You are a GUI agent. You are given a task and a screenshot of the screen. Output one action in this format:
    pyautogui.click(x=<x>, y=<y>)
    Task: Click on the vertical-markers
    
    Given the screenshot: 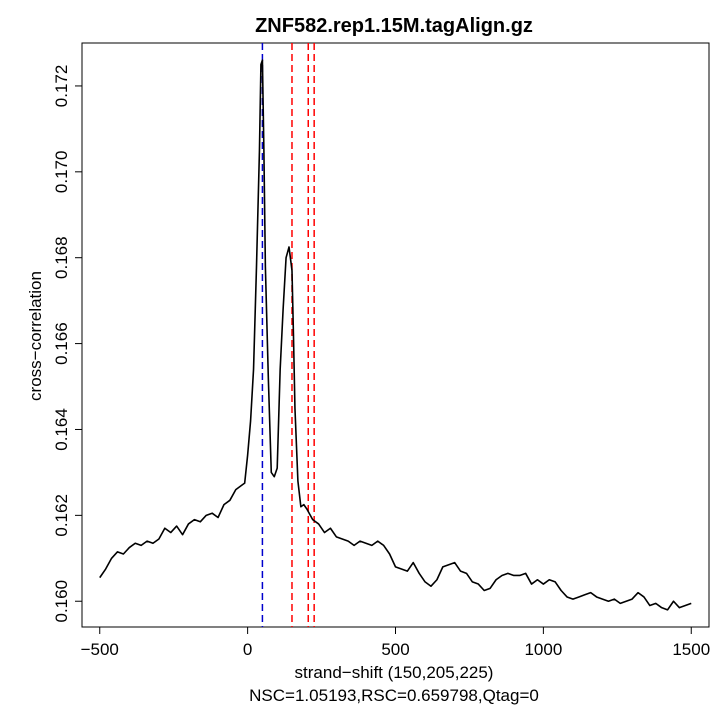 What is the action you would take?
    pyautogui.click(x=288, y=335)
    